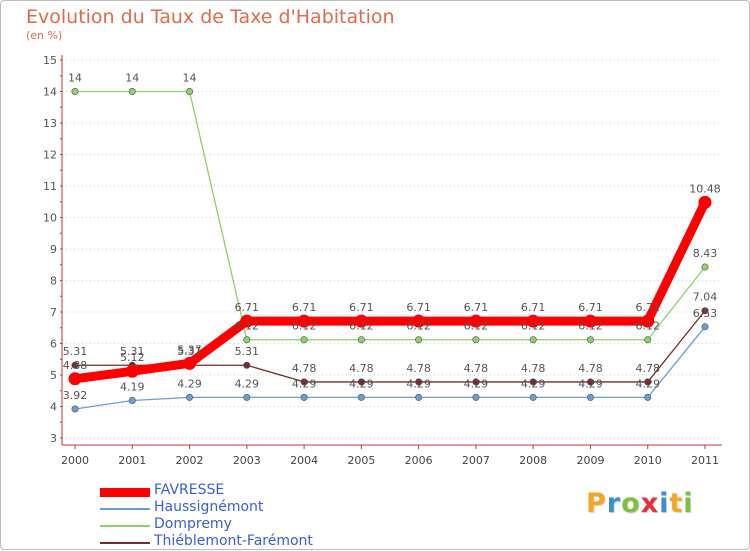 This screenshot has height=551, width=750. What do you see at coordinates (705, 460) in the screenshot?
I see `x-tick-label: 2011` at bounding box center [705, 460].